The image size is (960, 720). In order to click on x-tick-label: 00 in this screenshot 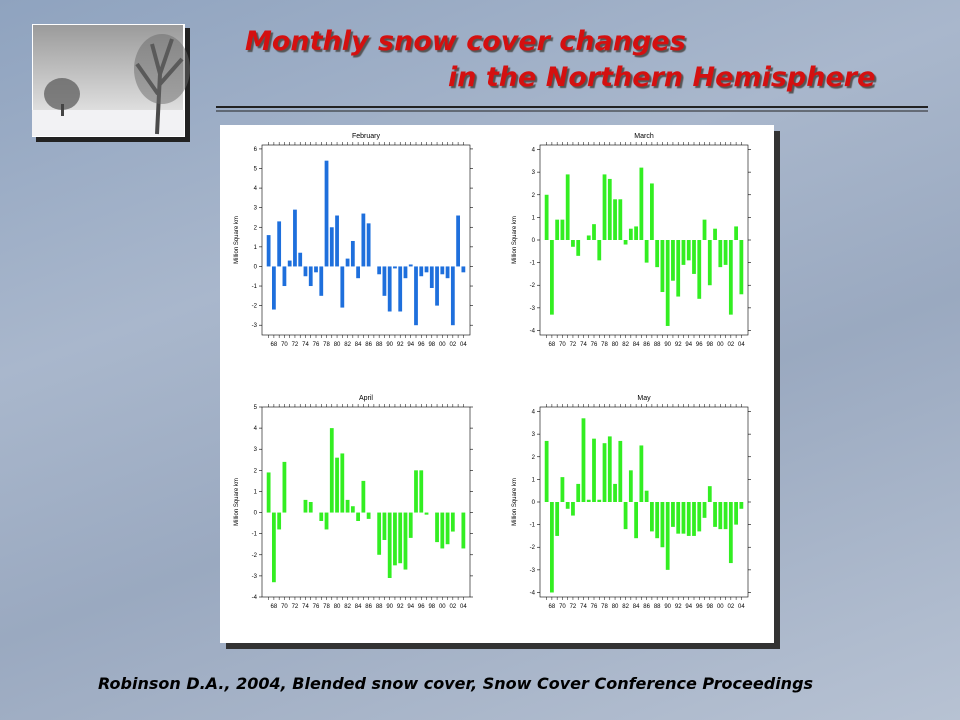, I will do `click(720, 607)`.